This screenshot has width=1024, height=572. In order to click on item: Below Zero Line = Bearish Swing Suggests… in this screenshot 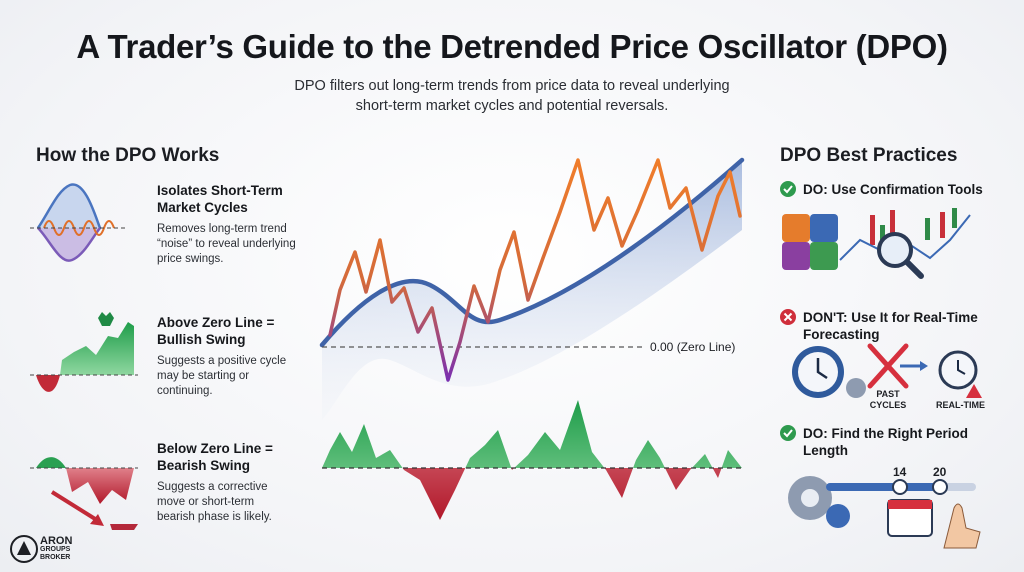, I will do `click(232, 482)`.